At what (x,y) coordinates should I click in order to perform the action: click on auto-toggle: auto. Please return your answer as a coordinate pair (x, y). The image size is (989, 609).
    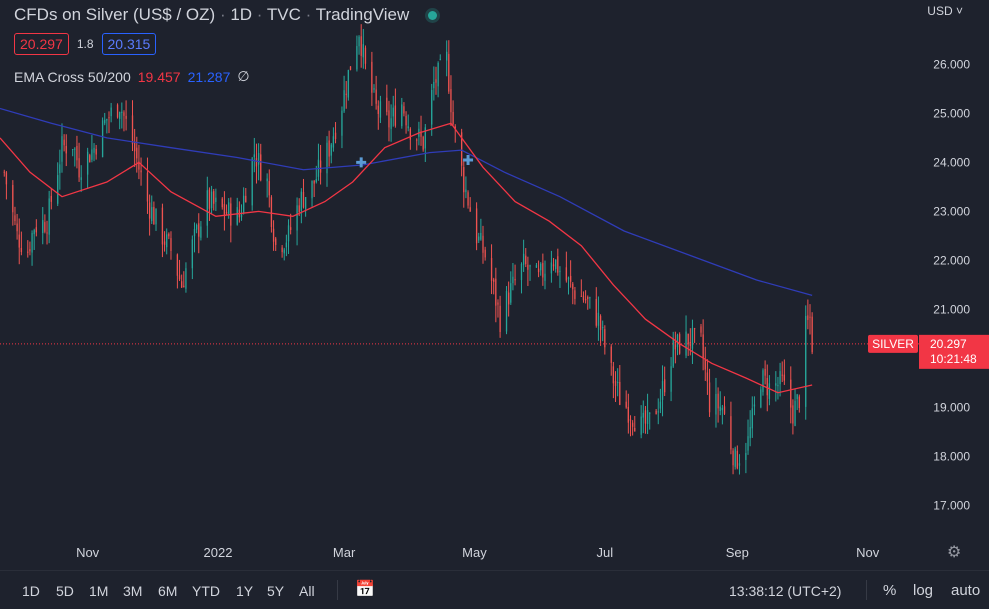
    Looking at the image, I should click on (966, 590).